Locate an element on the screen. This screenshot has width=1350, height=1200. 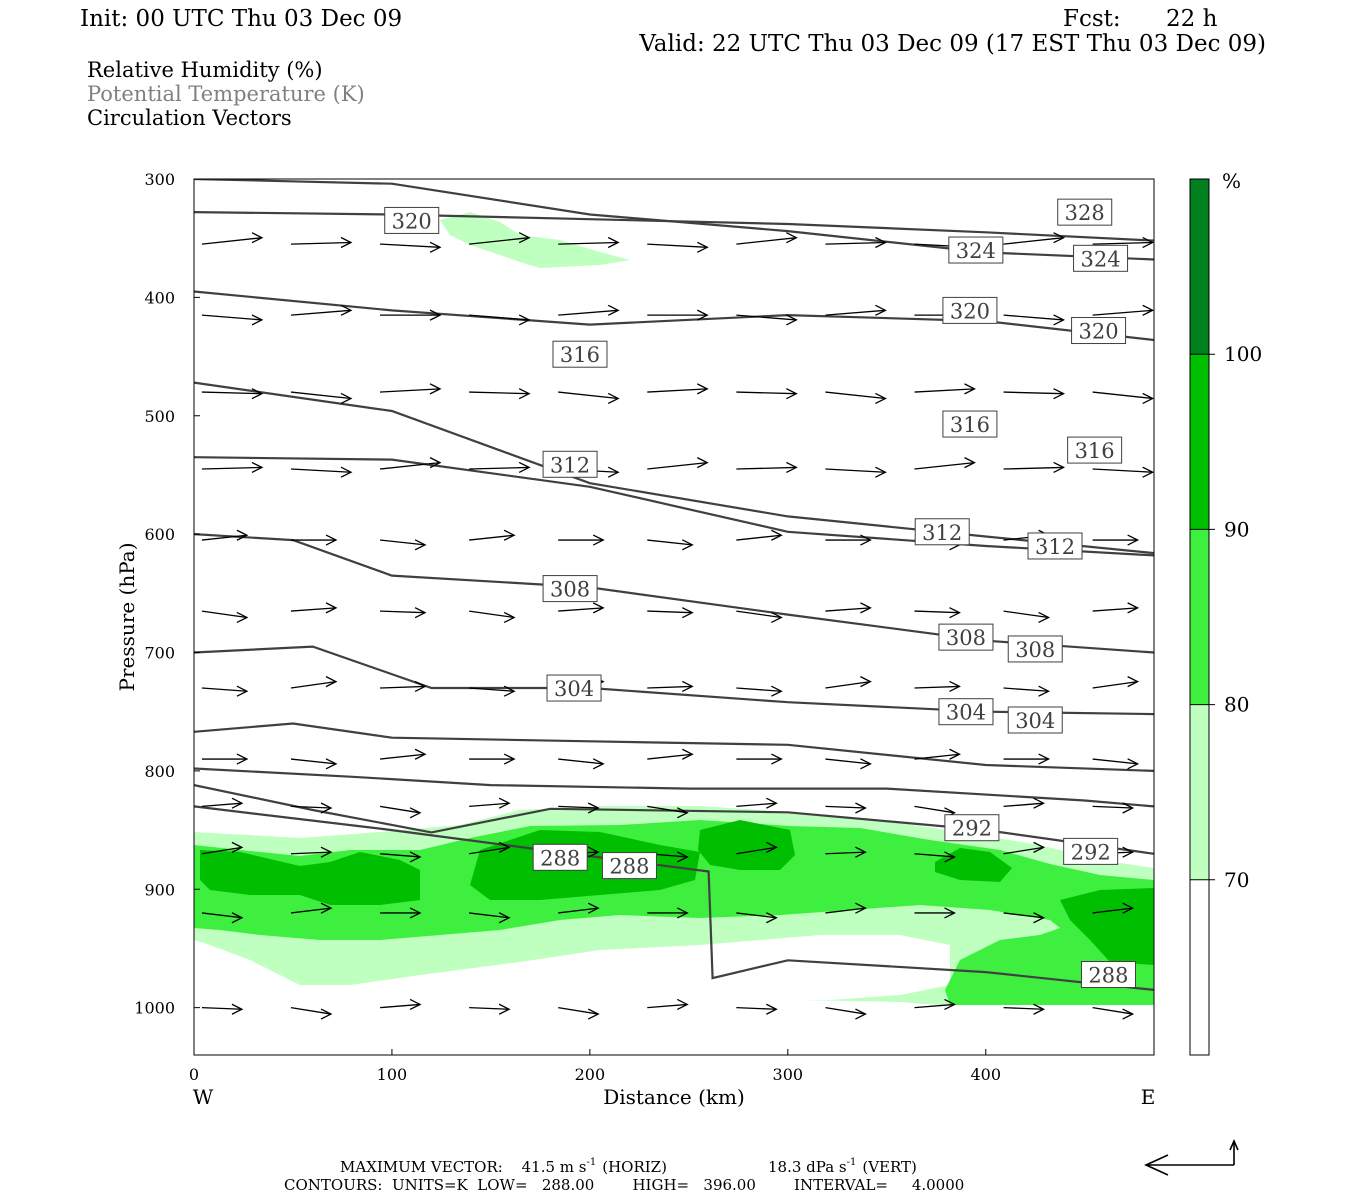
field-label-theta: Potential Temperature (K) is located at coordinates (226, 94).